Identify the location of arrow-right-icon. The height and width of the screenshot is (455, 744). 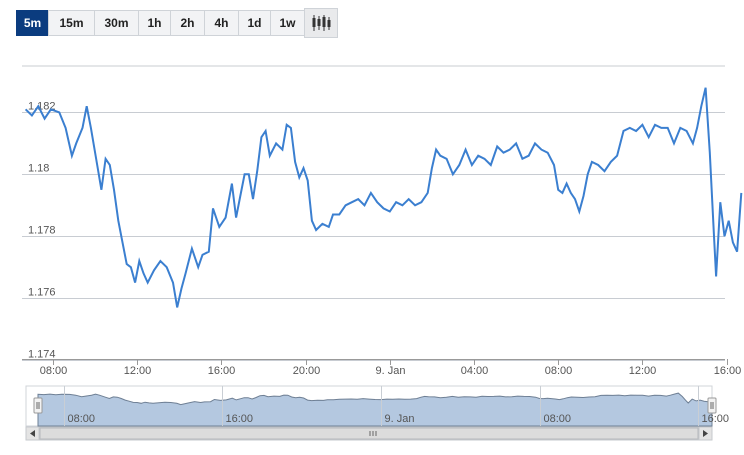
(705, 433).